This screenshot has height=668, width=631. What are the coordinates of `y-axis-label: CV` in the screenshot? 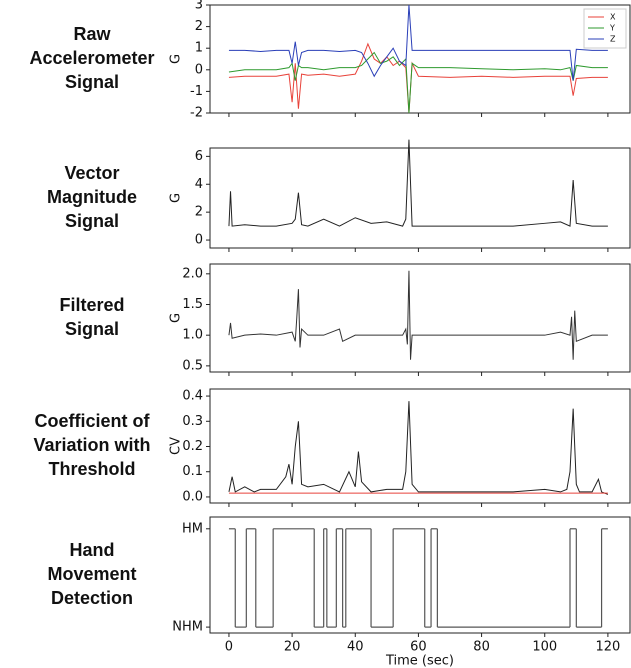 It's located at (176, 446).